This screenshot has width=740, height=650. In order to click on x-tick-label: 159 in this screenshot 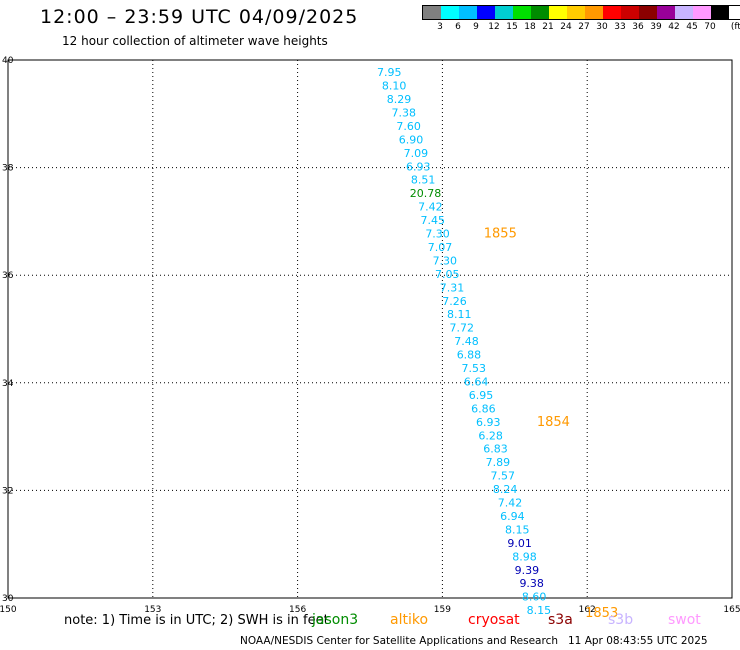, I will do `click(442, 610)`.